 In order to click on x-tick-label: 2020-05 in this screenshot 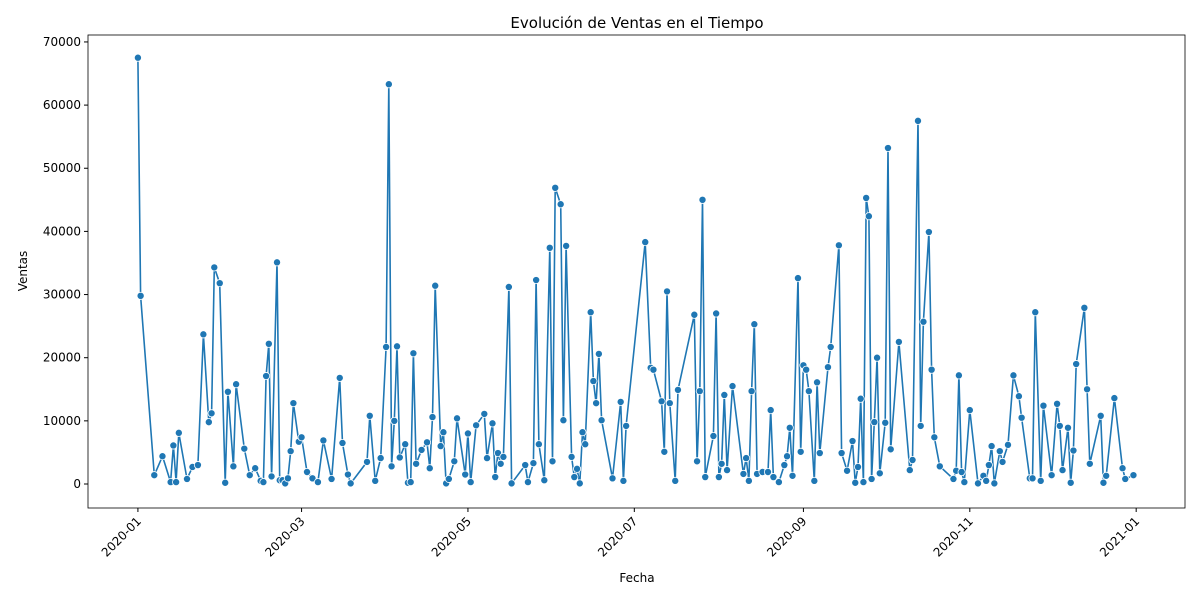, I will do `click(451, 536)`.